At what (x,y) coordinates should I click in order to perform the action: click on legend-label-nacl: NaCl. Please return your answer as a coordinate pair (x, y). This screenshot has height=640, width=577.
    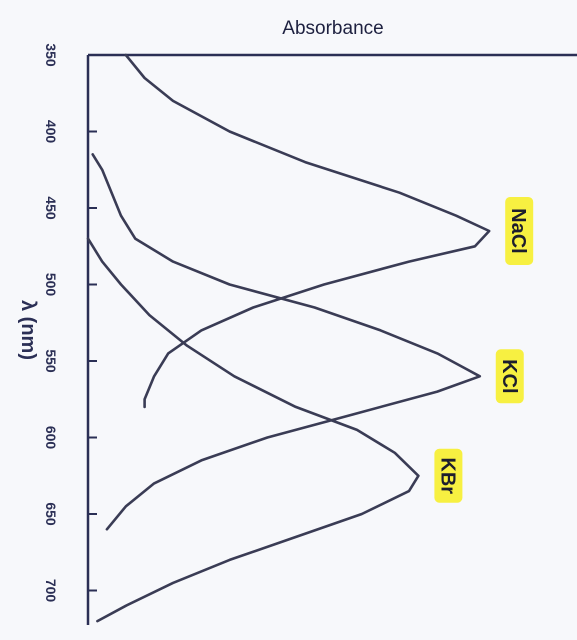
    Looking at the image, I should click on (518, 231).